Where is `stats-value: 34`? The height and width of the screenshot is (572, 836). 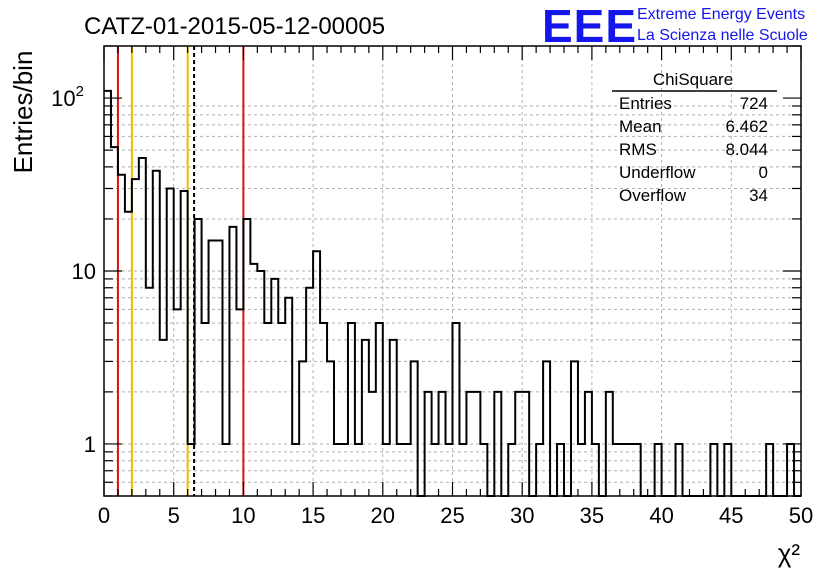 stats-value: 34 is located at coordinates (758, 195).